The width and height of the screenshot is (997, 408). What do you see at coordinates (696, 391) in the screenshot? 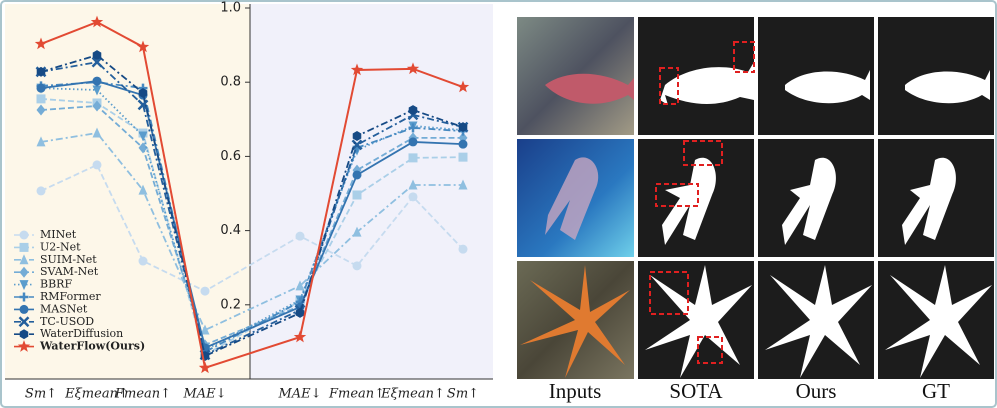
I see `column-label: SOTA` at bounding box center [696, 391].